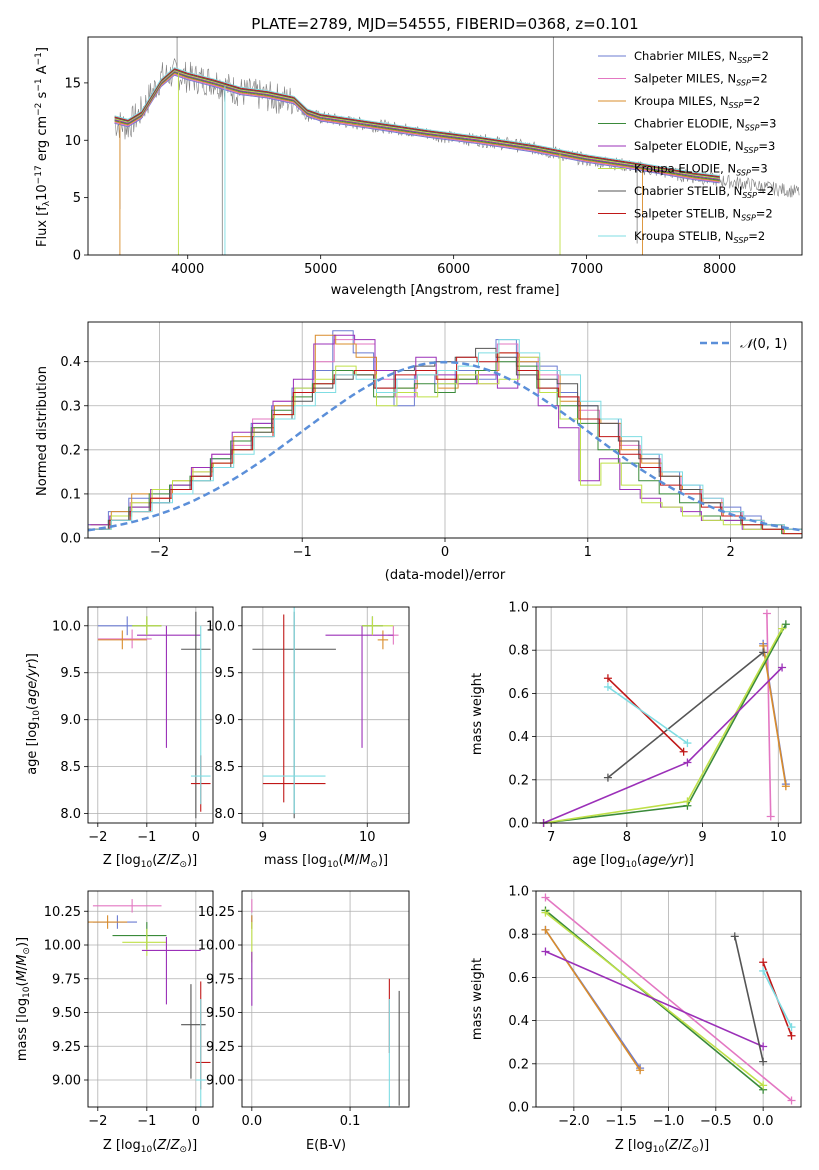  What do you see at coordinates (70, 673) in the screenshot?
I see `z-age-ytick-label: 9.5` at bounding box center [70, 673].